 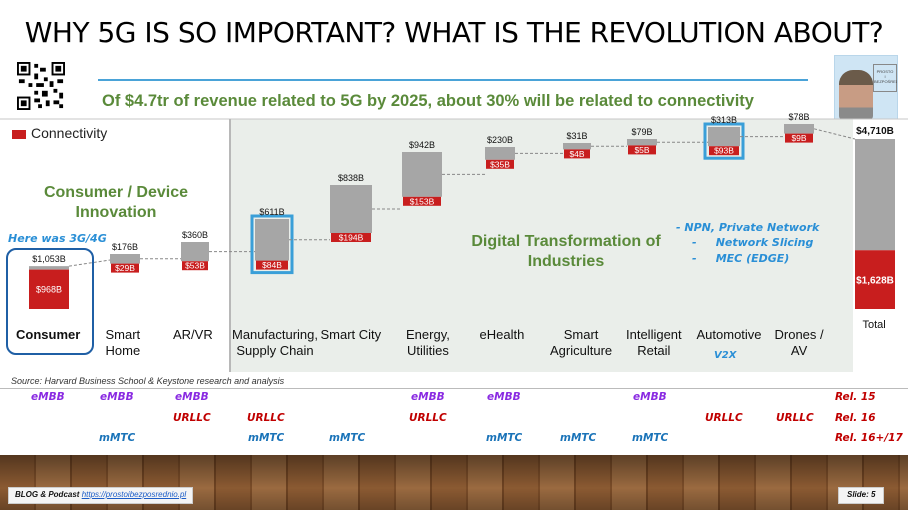 What do you see at coordinates (642, 142) in the screenshot?
I see `bar-other-intelligent-retail` at bounding box center [642, 142].